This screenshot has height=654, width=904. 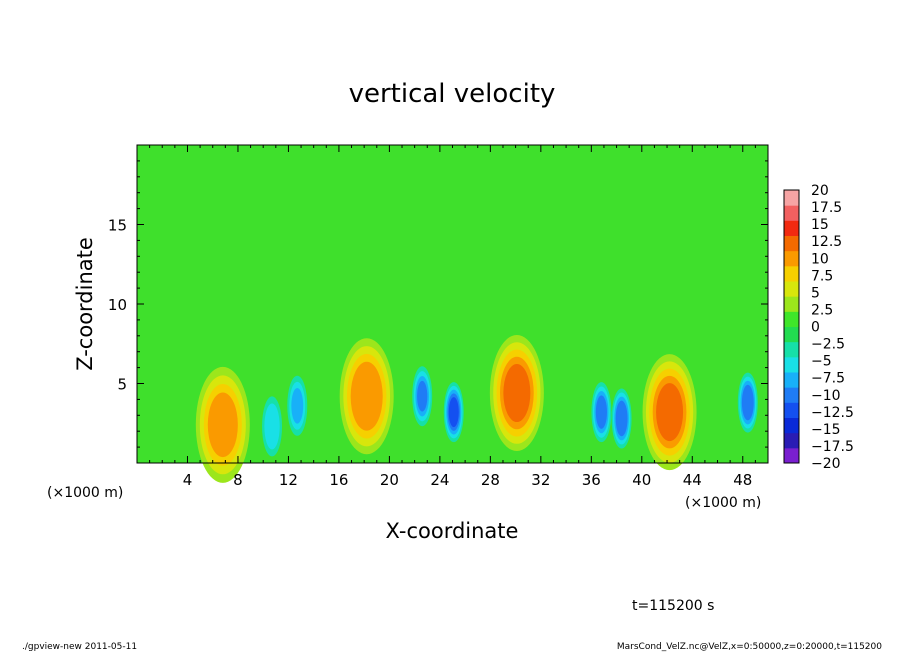 What do you see at coordinates (723, 503) in the screenshot?
I see `x-unit-right: (×1000 m)` at bounding box center [723, 503].